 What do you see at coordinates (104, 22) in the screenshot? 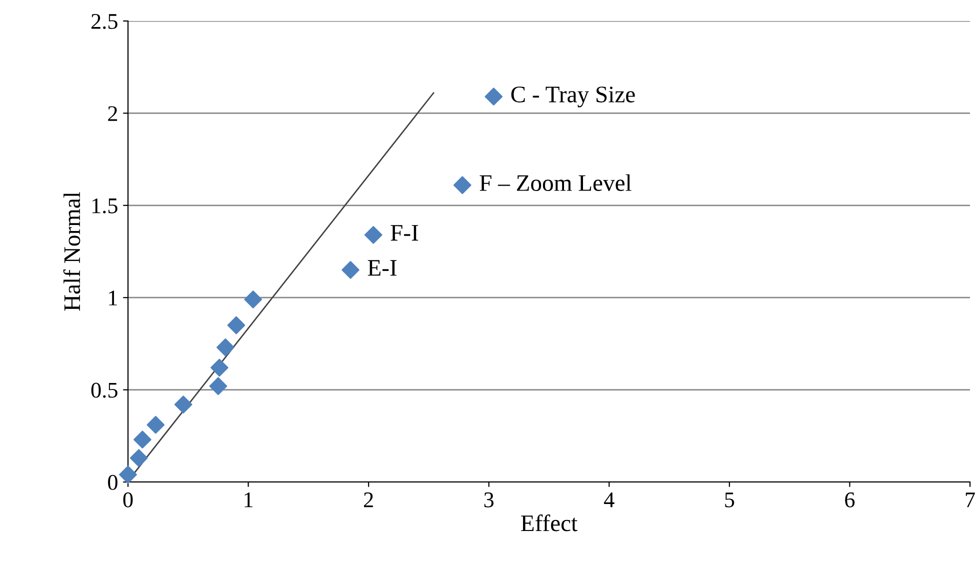
I see `y-tick-label: 2.5` at bounding box center [104, 22].